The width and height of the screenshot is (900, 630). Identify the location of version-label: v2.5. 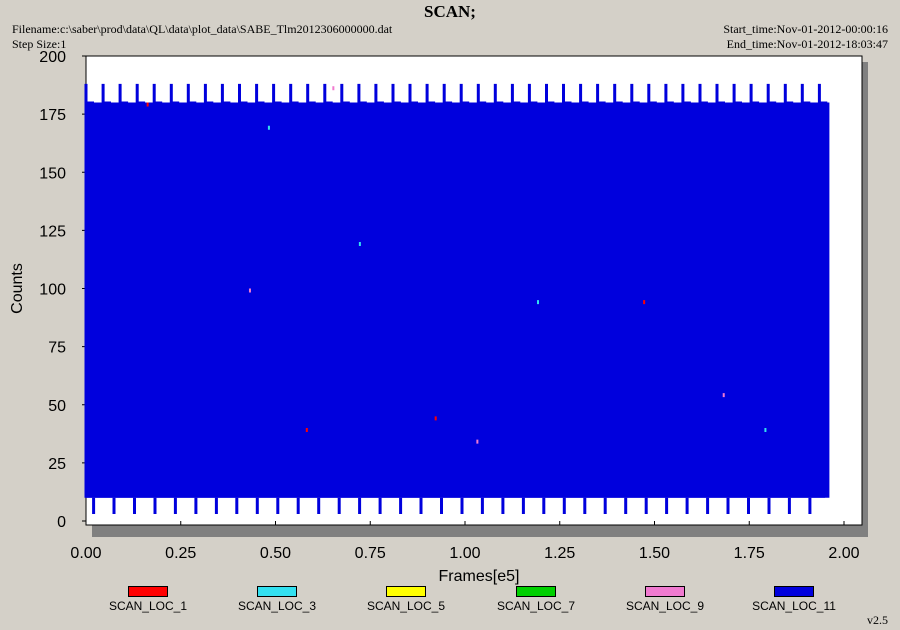
(877, 620).